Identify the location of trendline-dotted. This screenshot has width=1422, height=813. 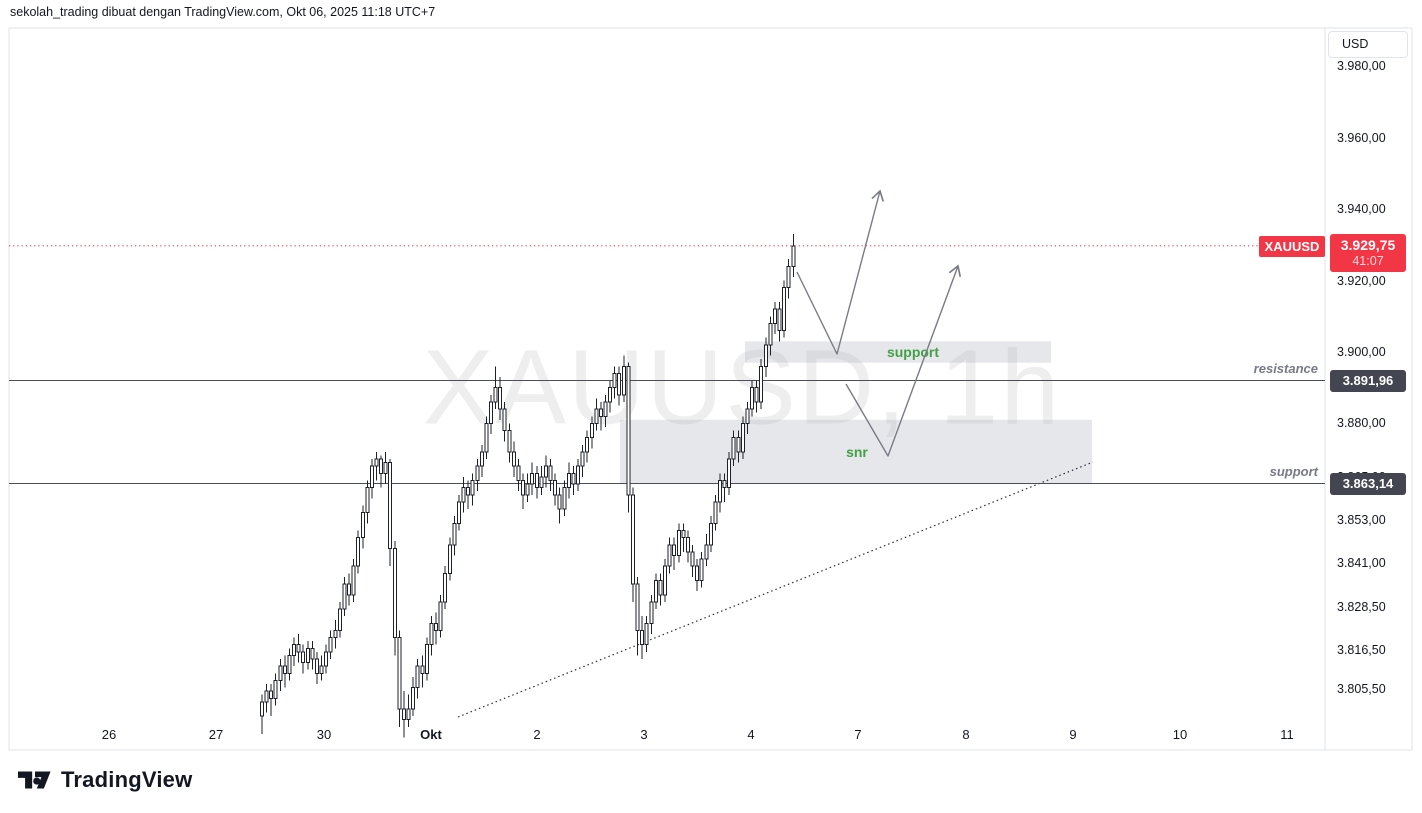
(775, 589).